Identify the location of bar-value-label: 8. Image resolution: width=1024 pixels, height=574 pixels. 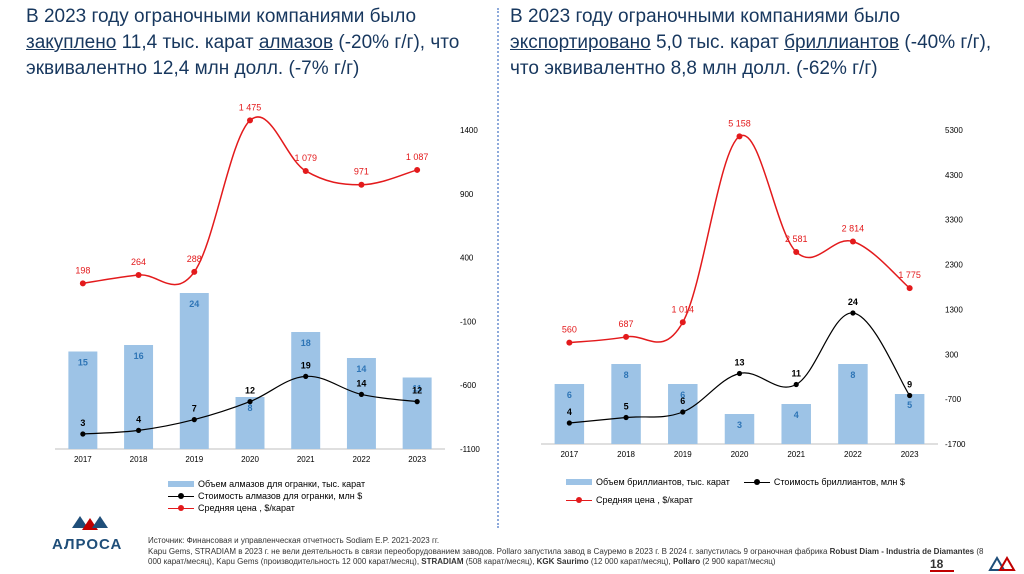
(626, 375).